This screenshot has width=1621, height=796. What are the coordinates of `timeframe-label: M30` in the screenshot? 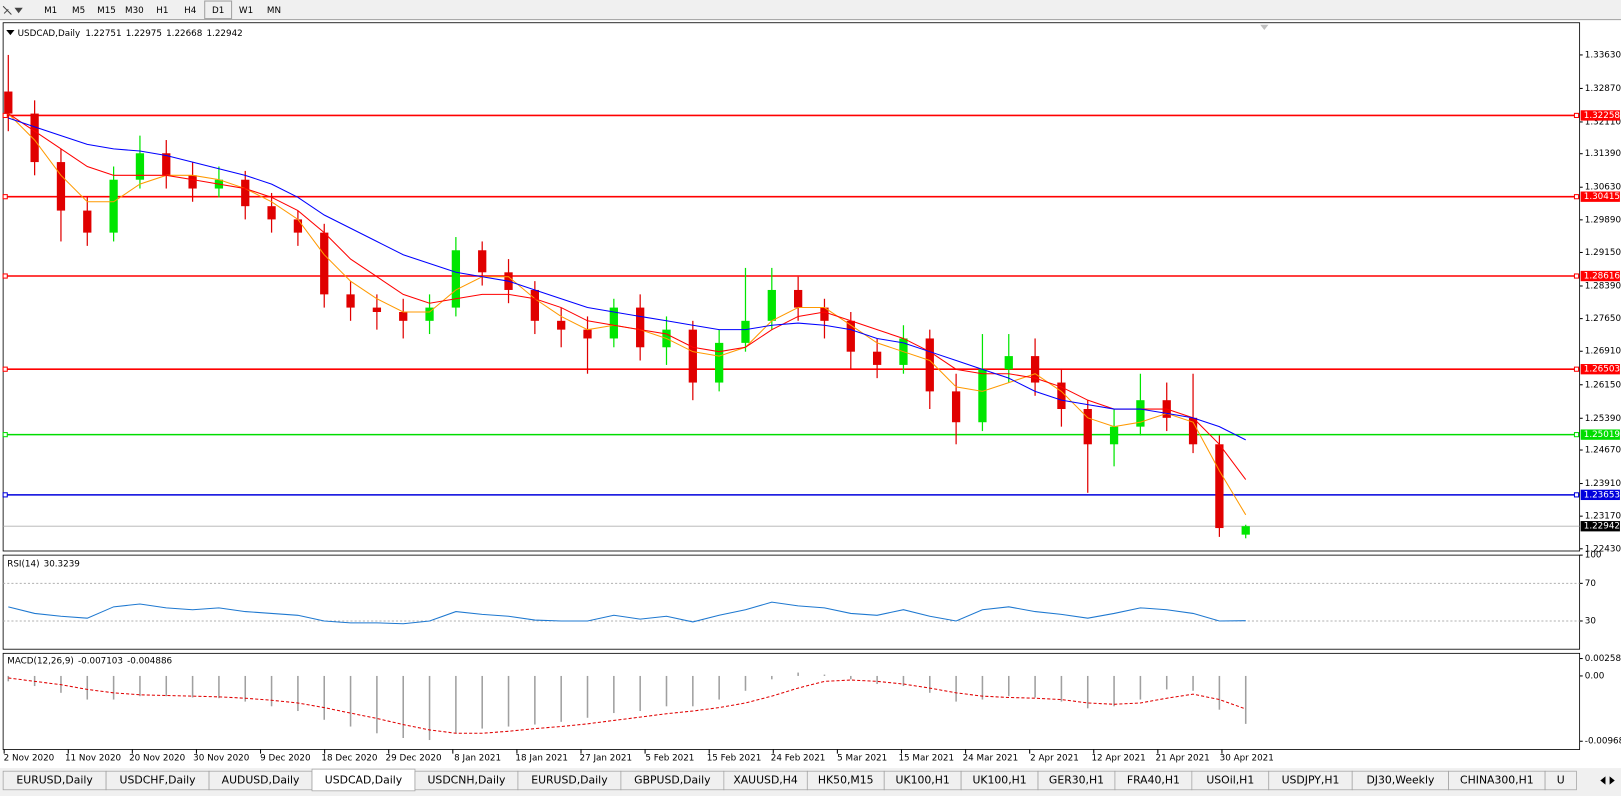 It's located at (134, 11).